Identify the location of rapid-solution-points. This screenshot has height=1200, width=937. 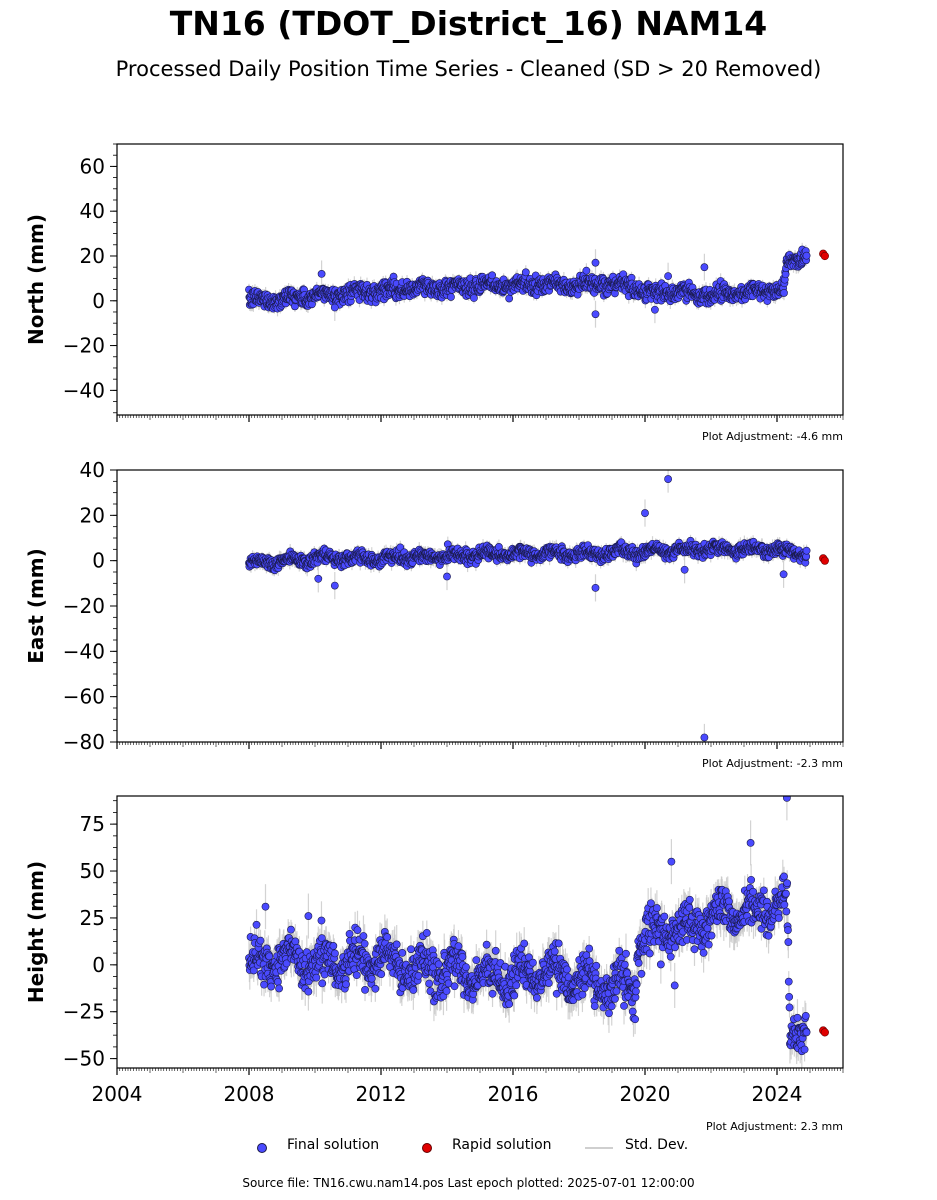
(824, 255).